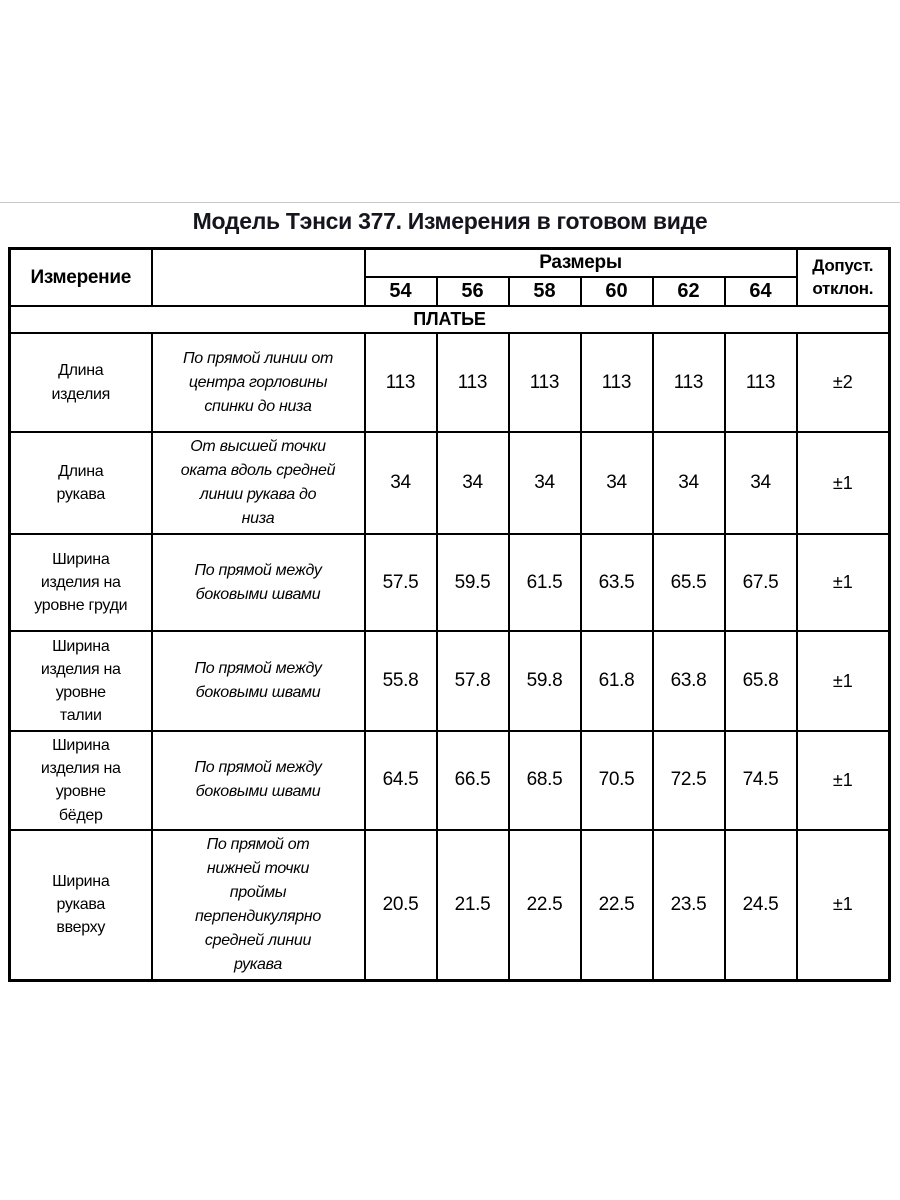 This screenshot has height=1200, width=900. I want to click on value-cell: 61.8, so click(616, 681).